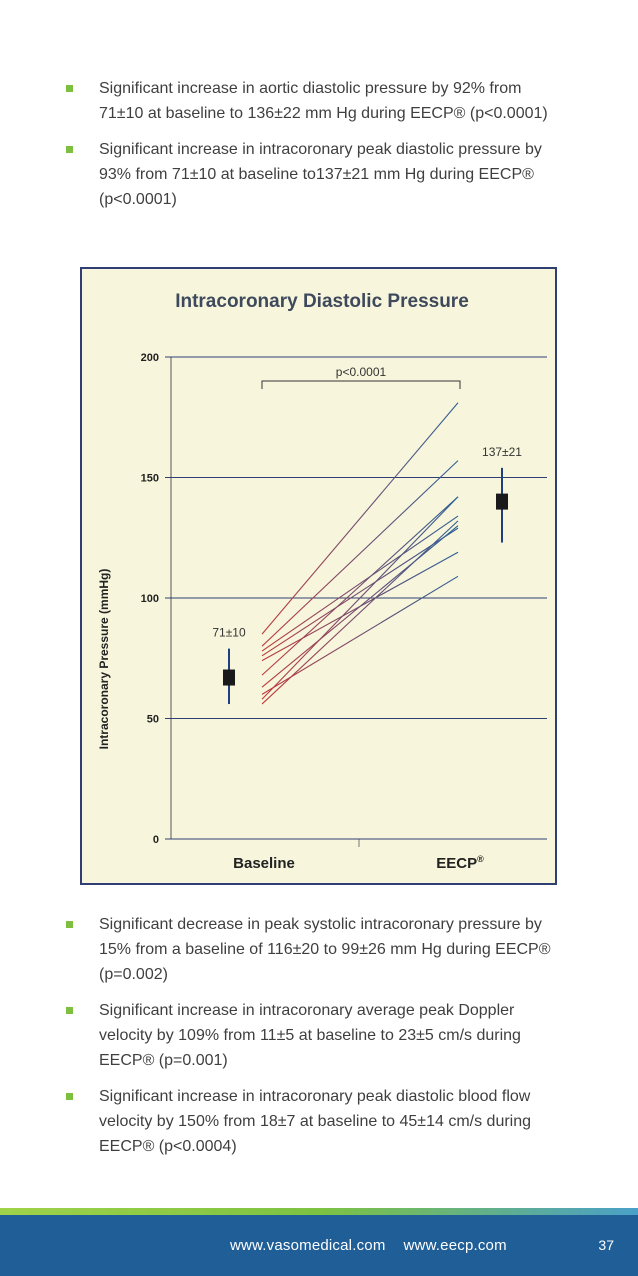 The image size is (638, 1276). Describe the element at coordinates (460, 863) in the screenshot. I see `x-tick-eecp: EECP®` at that location.